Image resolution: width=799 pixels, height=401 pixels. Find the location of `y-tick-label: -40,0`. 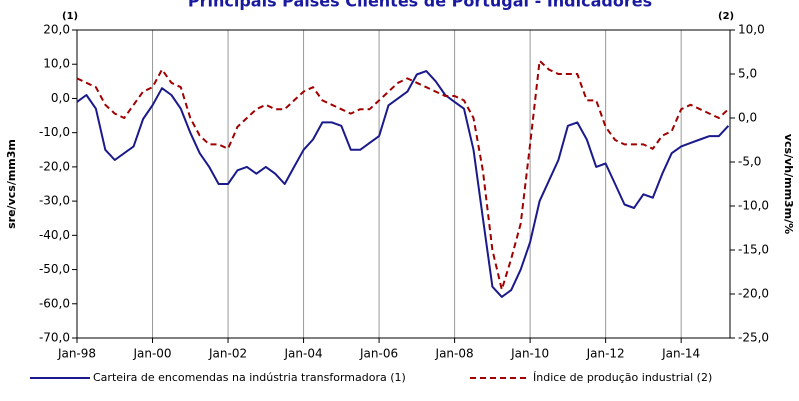

y-tick-label: -40,0 is located at coordinates (54, 235).